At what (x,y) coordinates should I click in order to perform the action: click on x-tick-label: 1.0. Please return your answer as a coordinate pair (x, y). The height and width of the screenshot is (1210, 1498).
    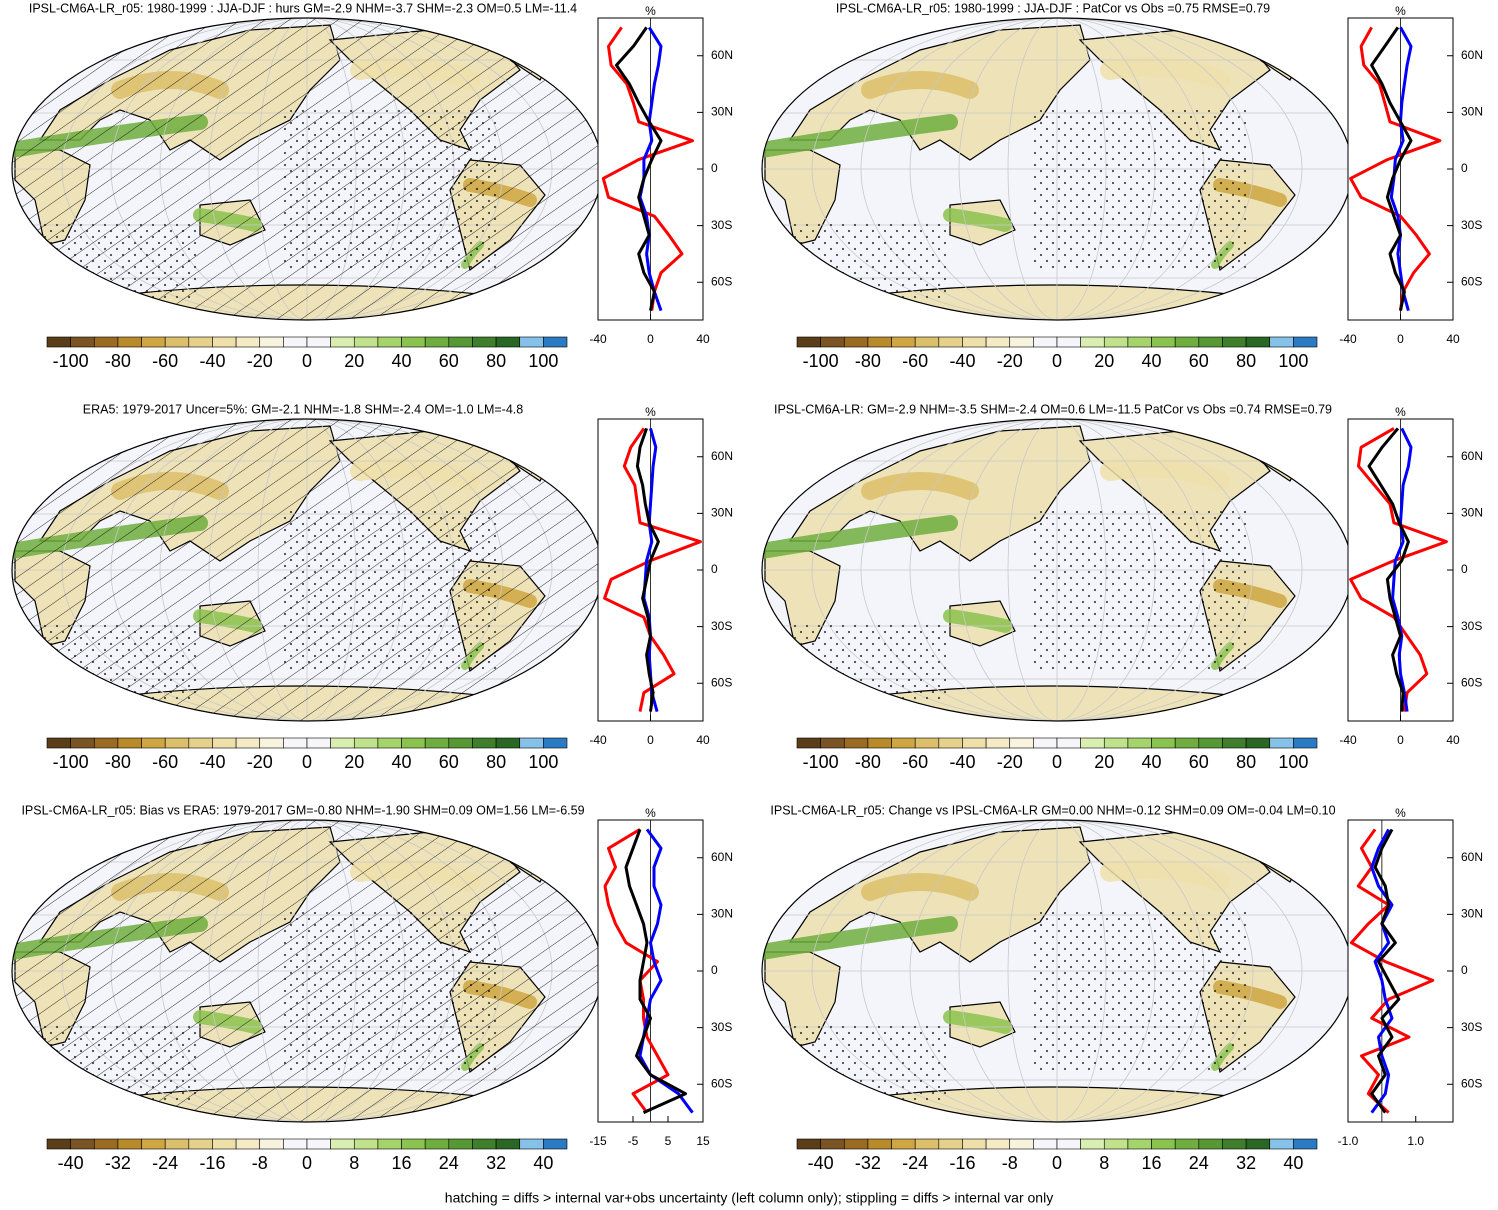
    Looking at the image, I should click on (1415, 1141).